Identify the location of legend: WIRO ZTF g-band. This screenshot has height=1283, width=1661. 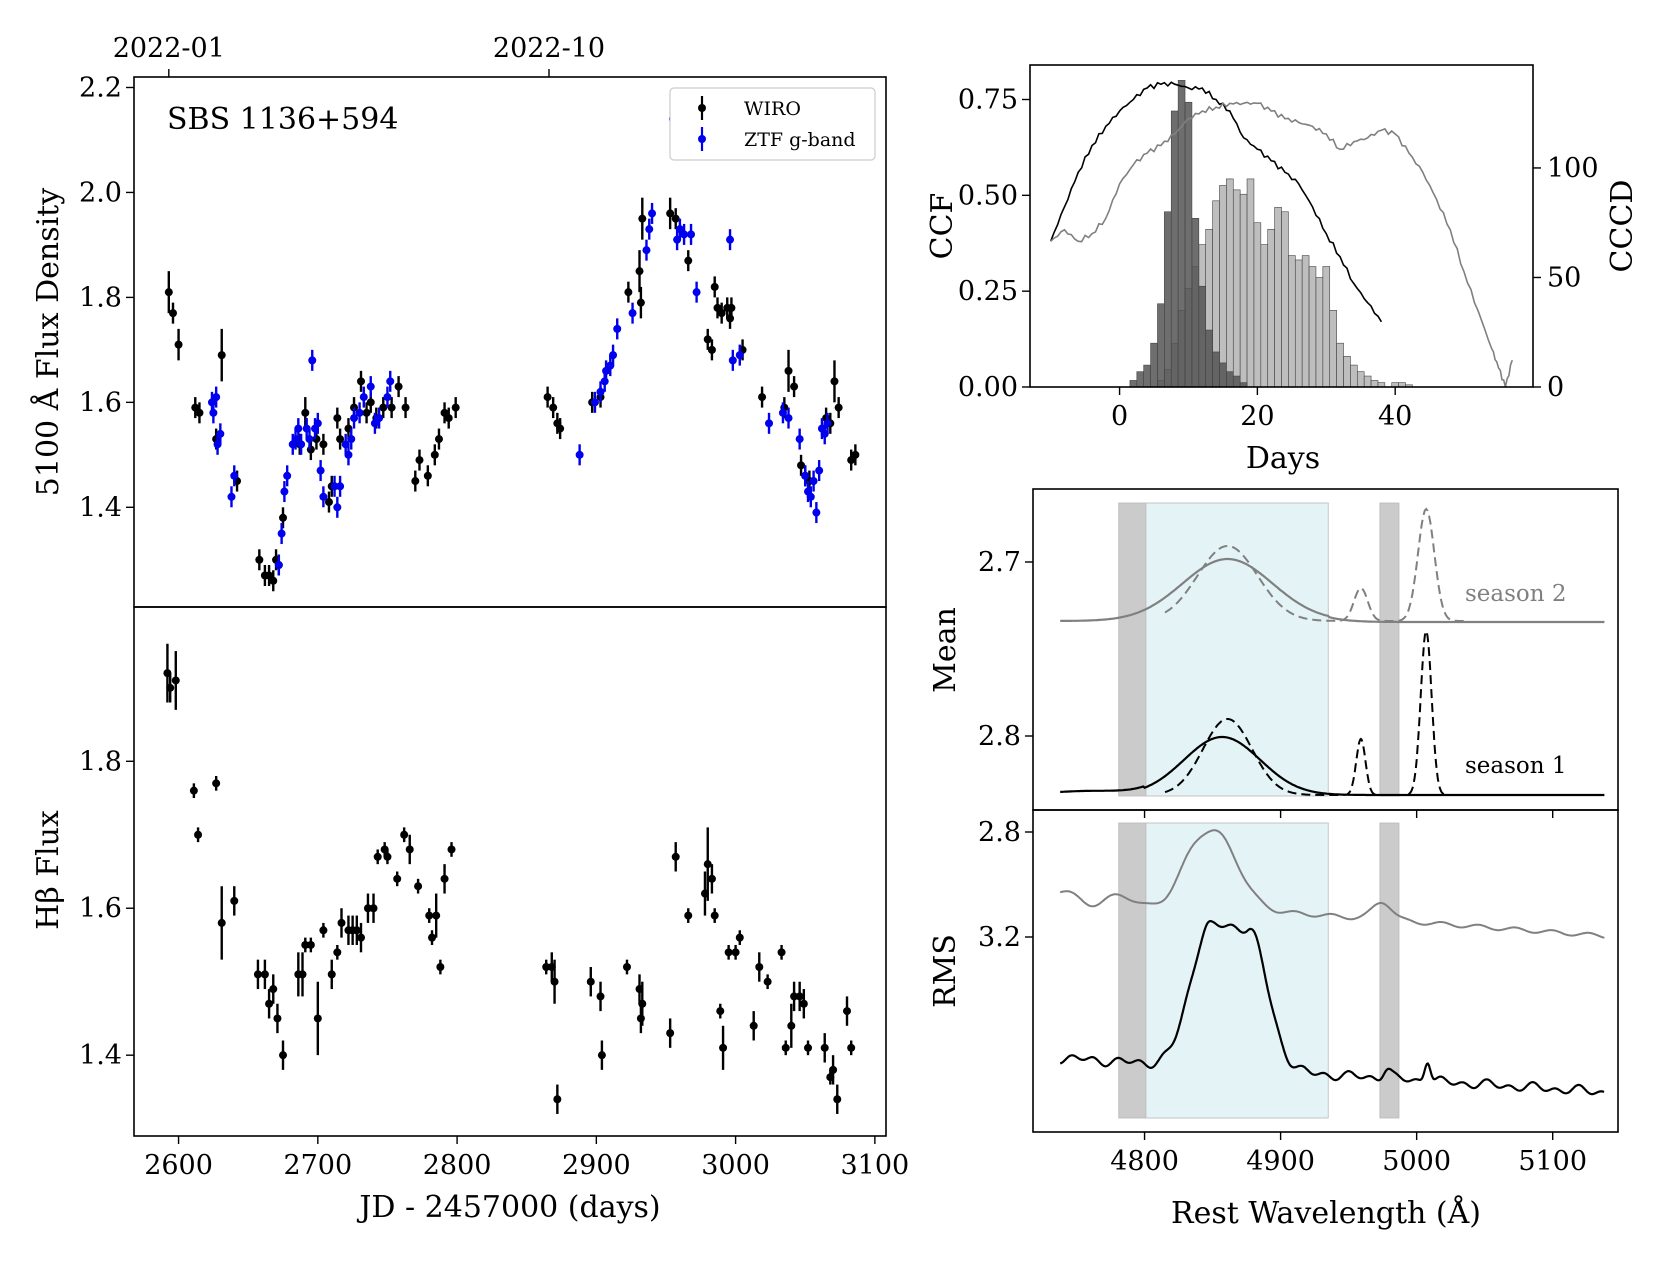
(772, 124).